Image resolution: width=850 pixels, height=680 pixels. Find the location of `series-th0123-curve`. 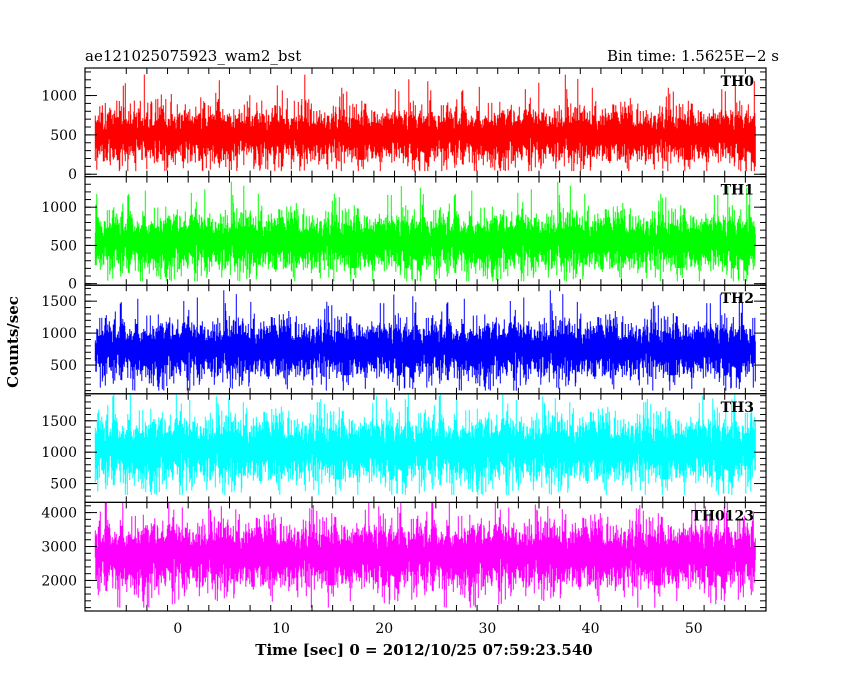

series-th0123-curve is located at coordinates (425, 555).